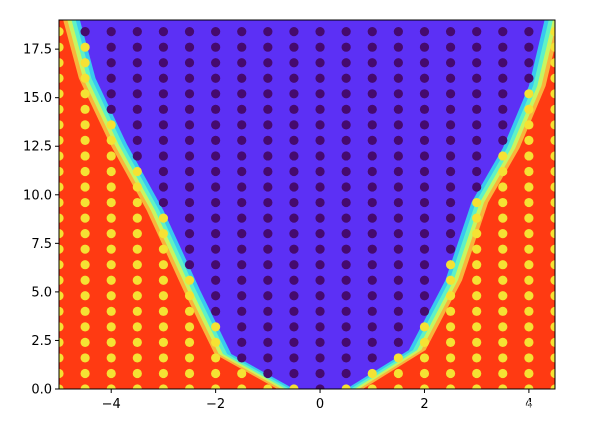 This screenshot has height=432, width=595. What do you see at coordinates (41, 341) in the screenshot?
I see `y-tick-label: 2.5` at bounding box center [41, 341].